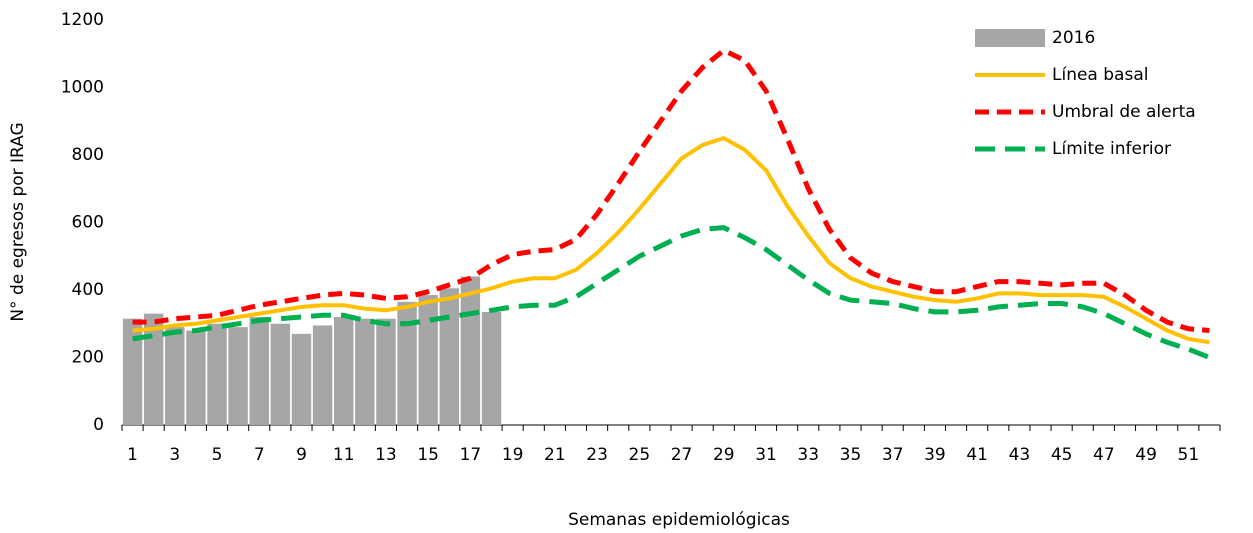 This screenshot has height=533, width=1253. Describe the element at coordinates (88, 223) in the screenshot. I see `y-tick-label: 600` at that location.